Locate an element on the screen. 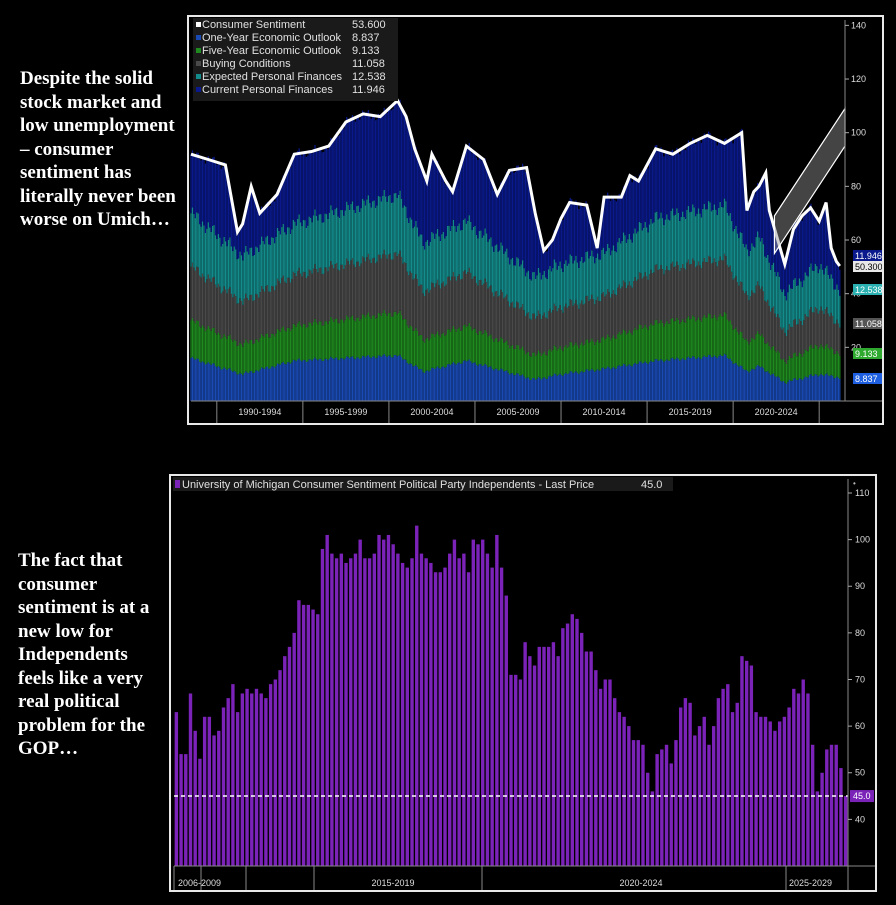 The image size is (896, 905). right-value-label: 11.946 is located at coordinates (868, 256).